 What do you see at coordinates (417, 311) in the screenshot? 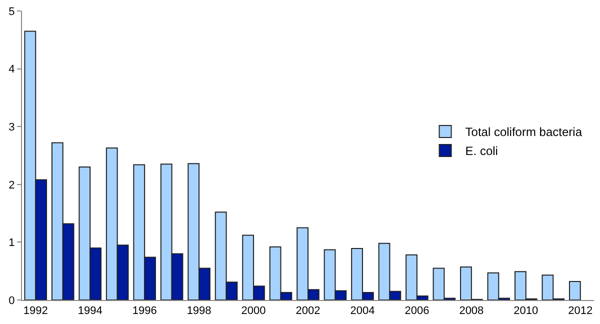
I see `x-tick-label: 2006` at bounding box center [417, 311].